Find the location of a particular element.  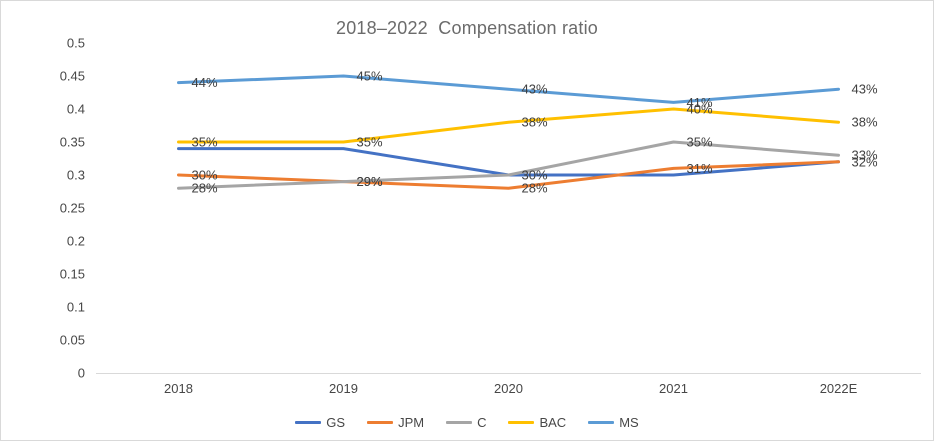

legend-item-MS: MS is located at coordinates (613, 422).